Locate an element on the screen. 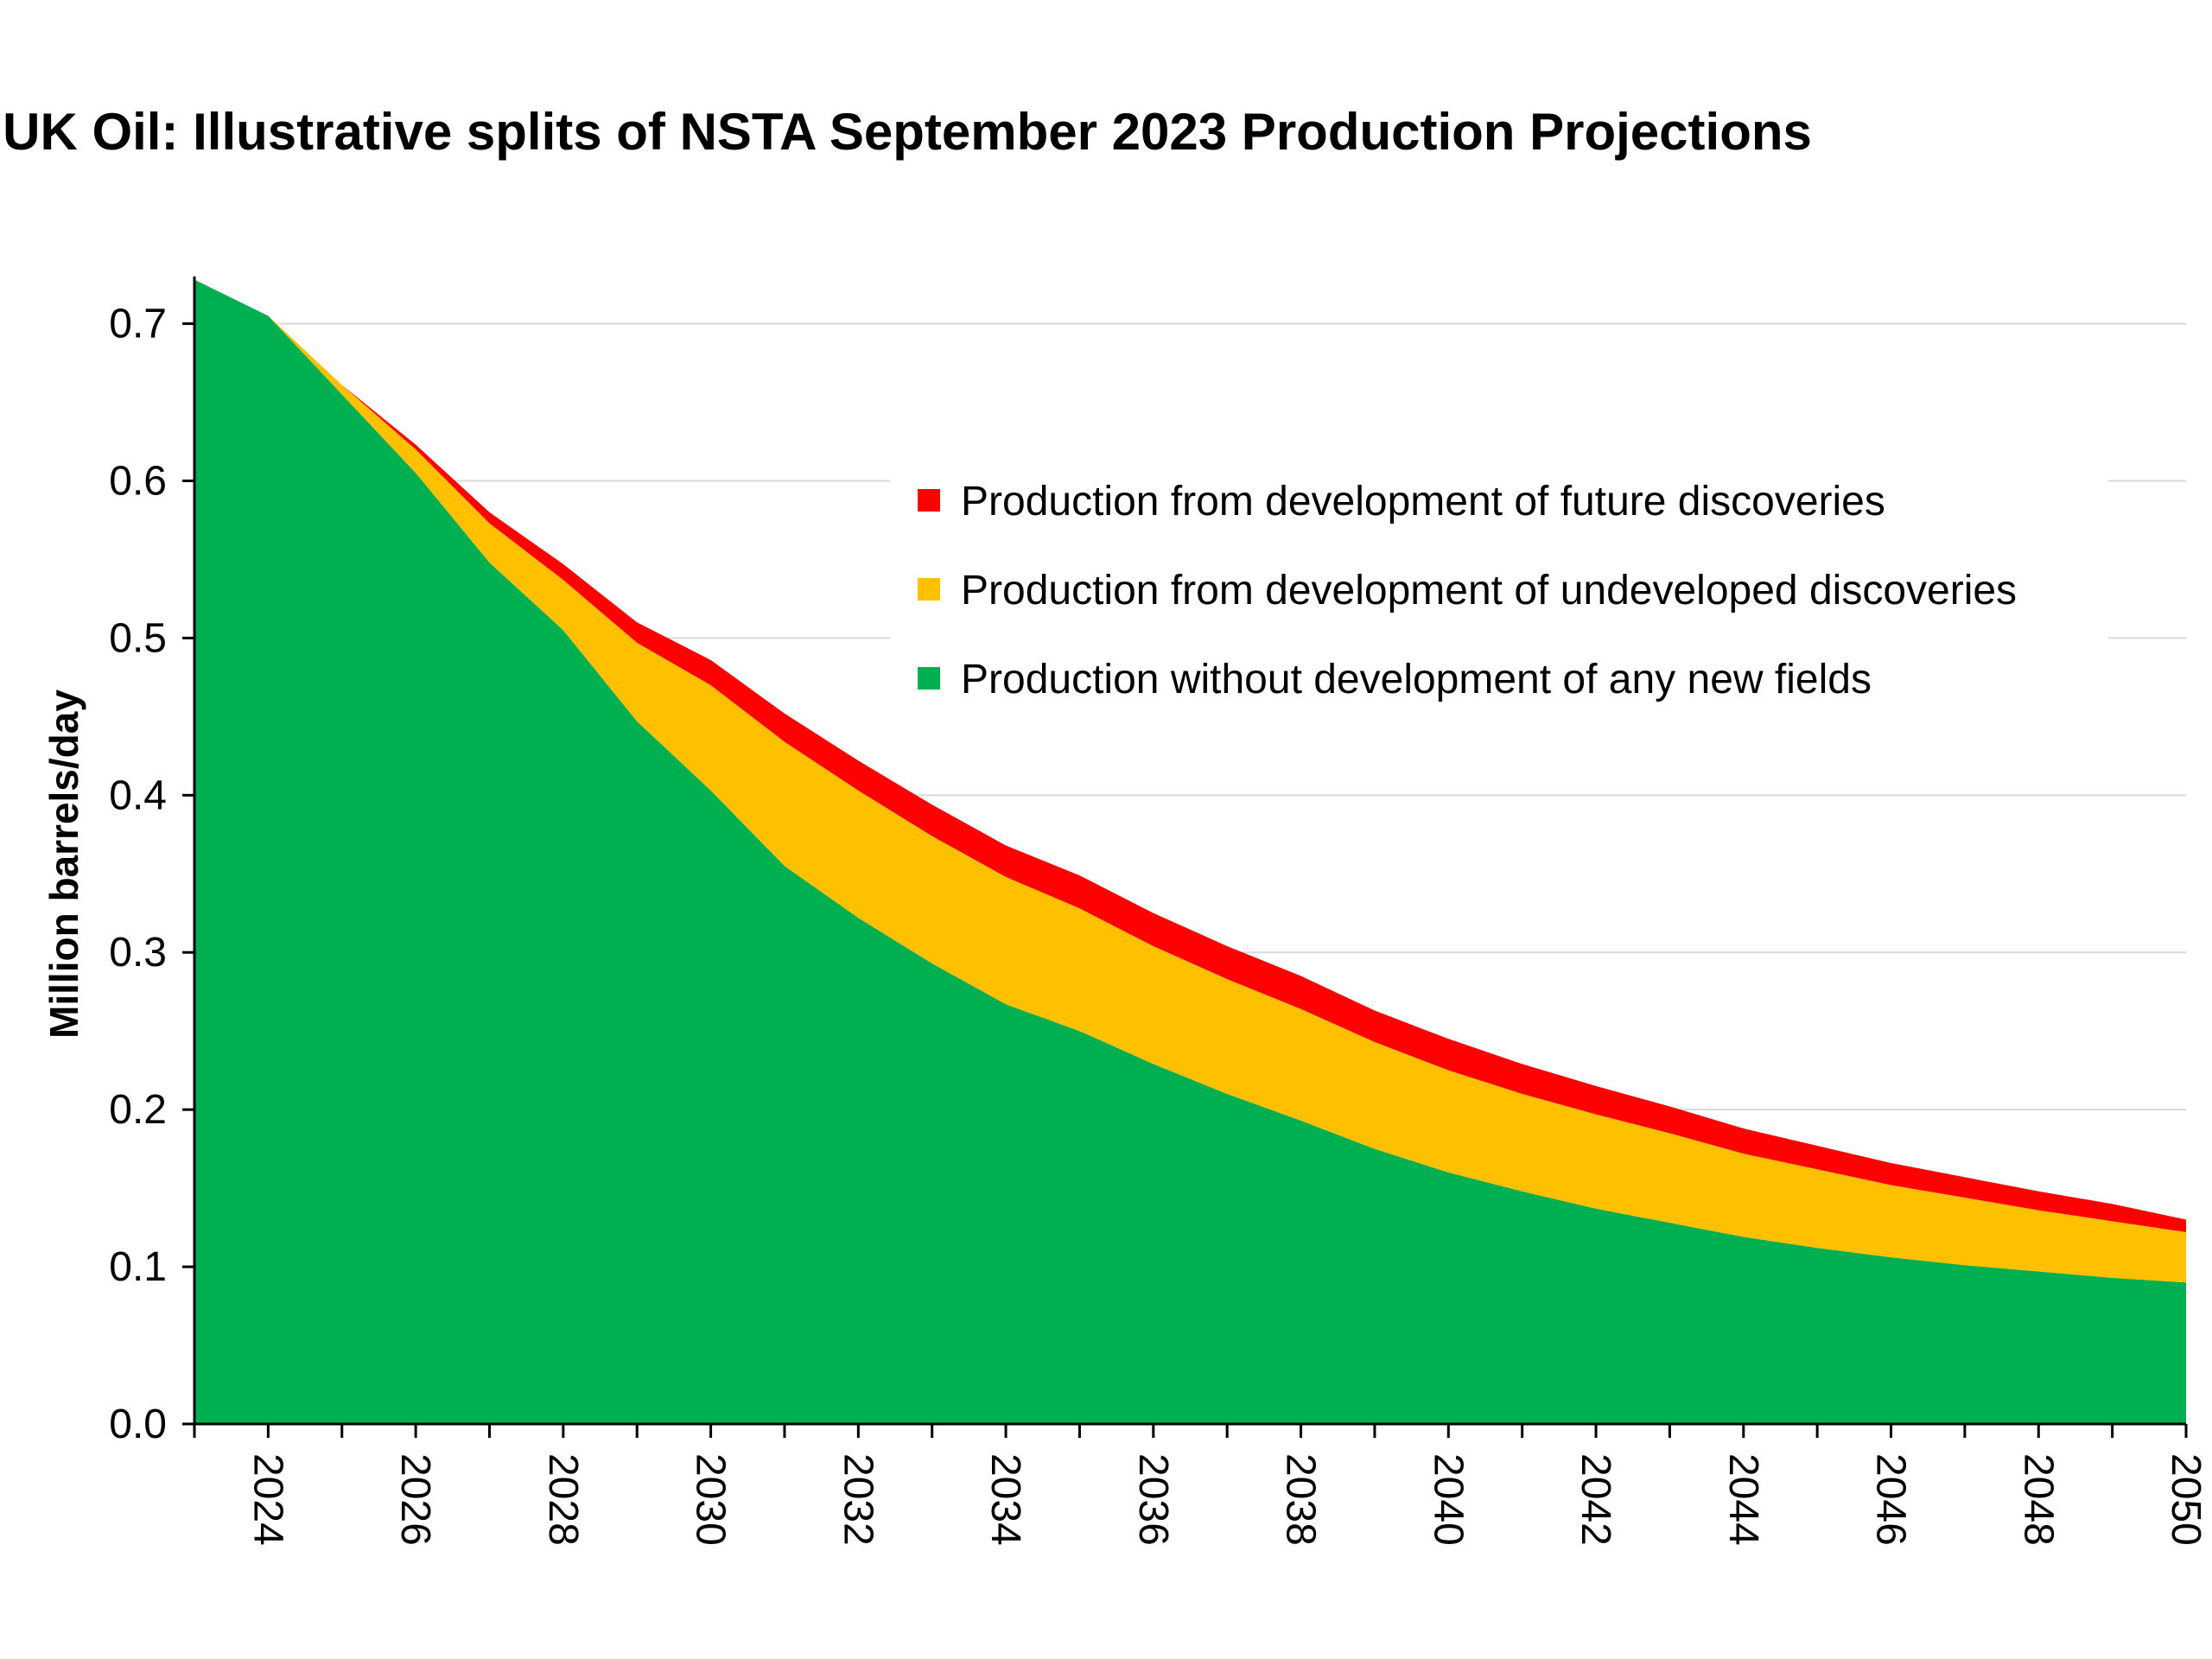 This screenshot has width=2212, height=1659. x-tick-label: 2046 is located at coordinates (1891, 1499).